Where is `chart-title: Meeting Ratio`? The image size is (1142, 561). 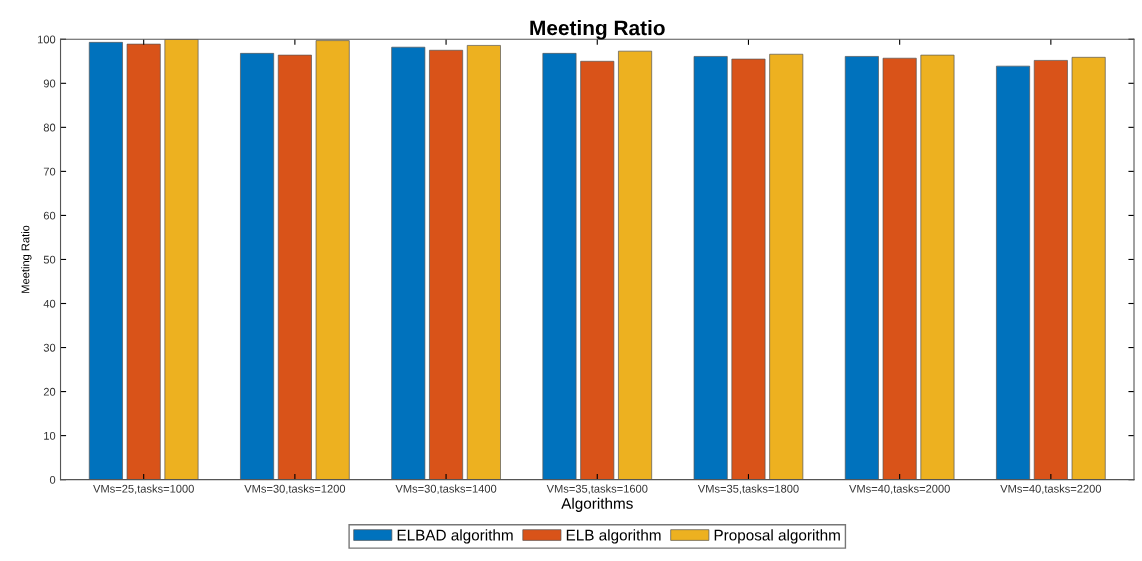
chart-title: Meeting Ratio is located at coordinates (597, 30).